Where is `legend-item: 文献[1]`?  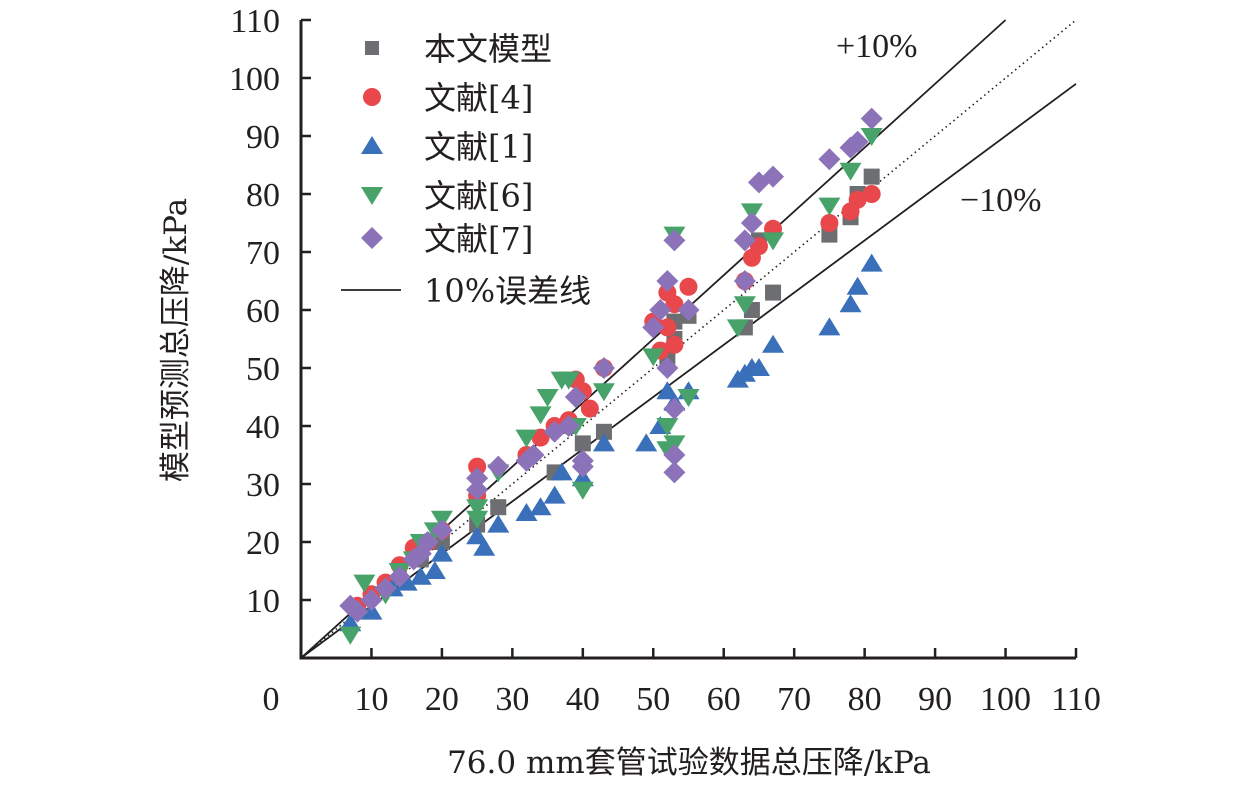 legend-item: 文献[1] is located at coordinates (447, 147).